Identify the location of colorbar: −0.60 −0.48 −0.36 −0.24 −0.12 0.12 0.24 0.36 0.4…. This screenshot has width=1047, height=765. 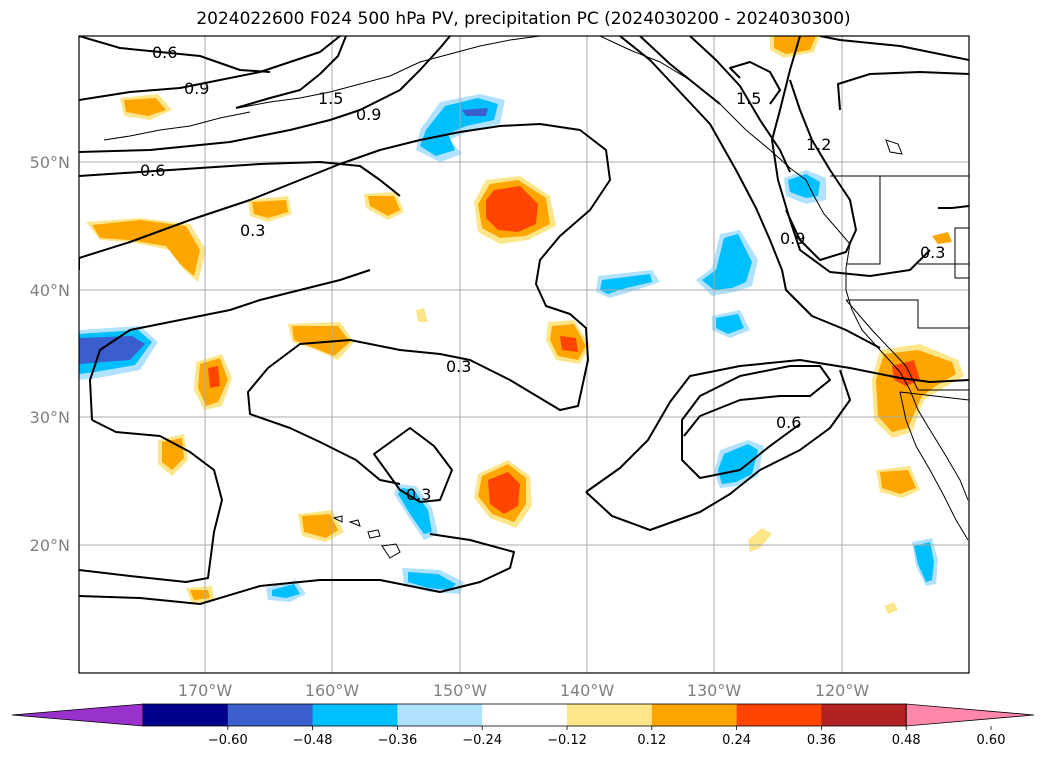
(523, 725).